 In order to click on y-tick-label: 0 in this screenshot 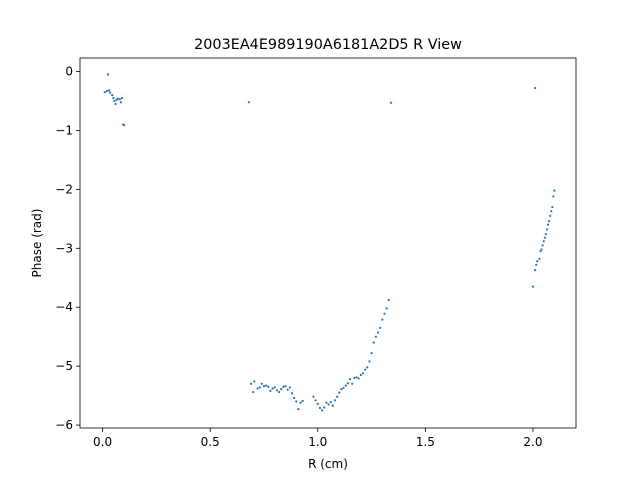, I will do `click(69, 72)`.